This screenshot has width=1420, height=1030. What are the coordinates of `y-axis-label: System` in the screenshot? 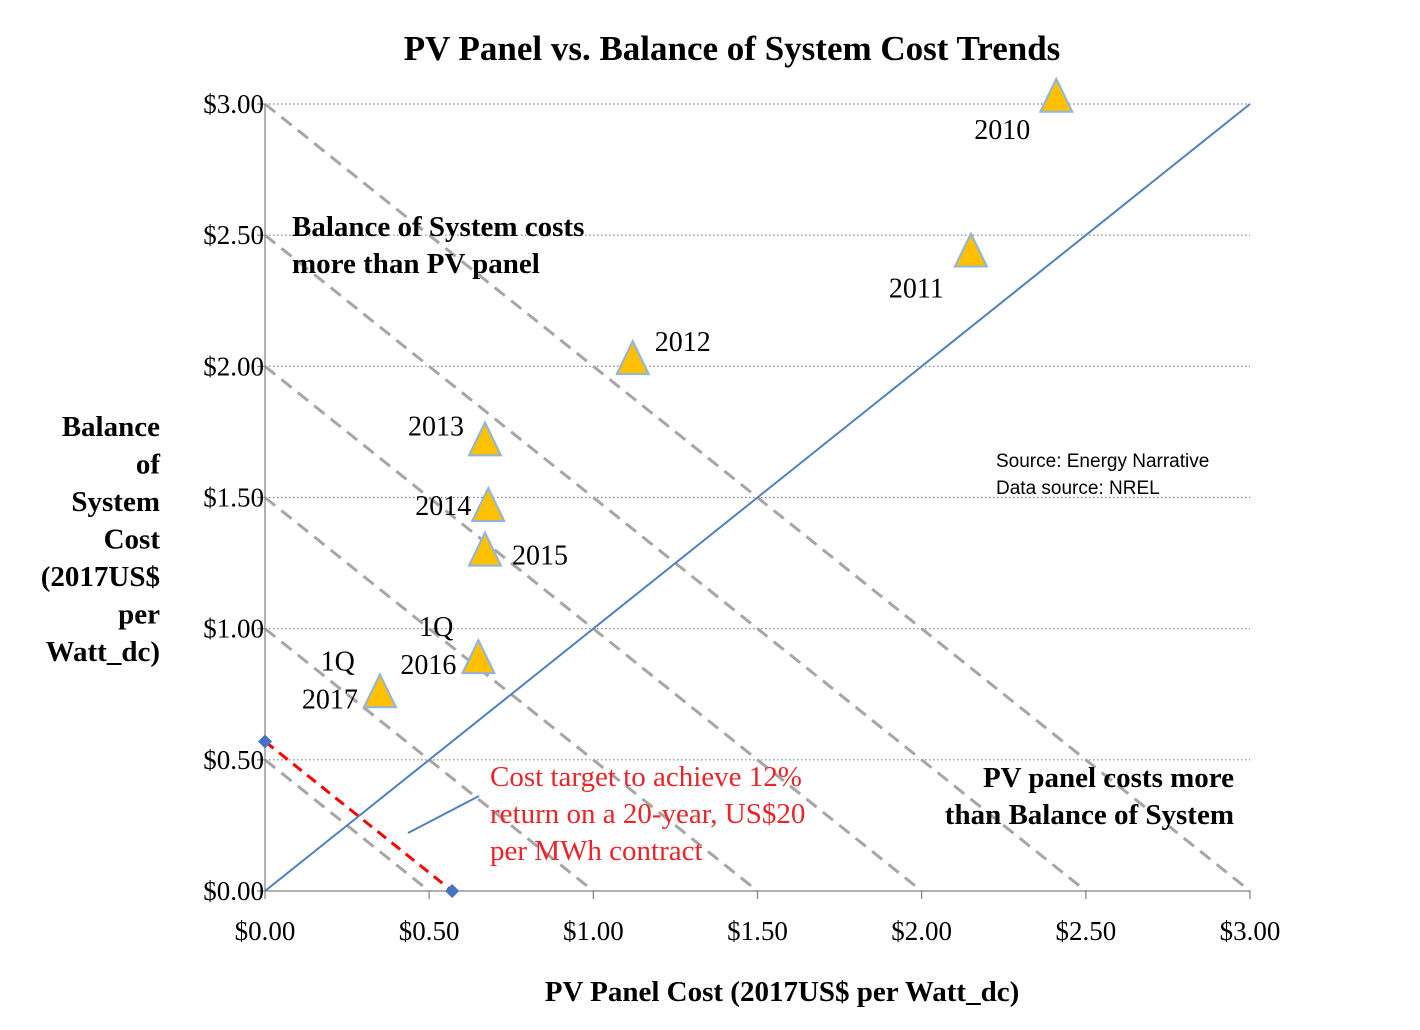 It's located at (115, 502).